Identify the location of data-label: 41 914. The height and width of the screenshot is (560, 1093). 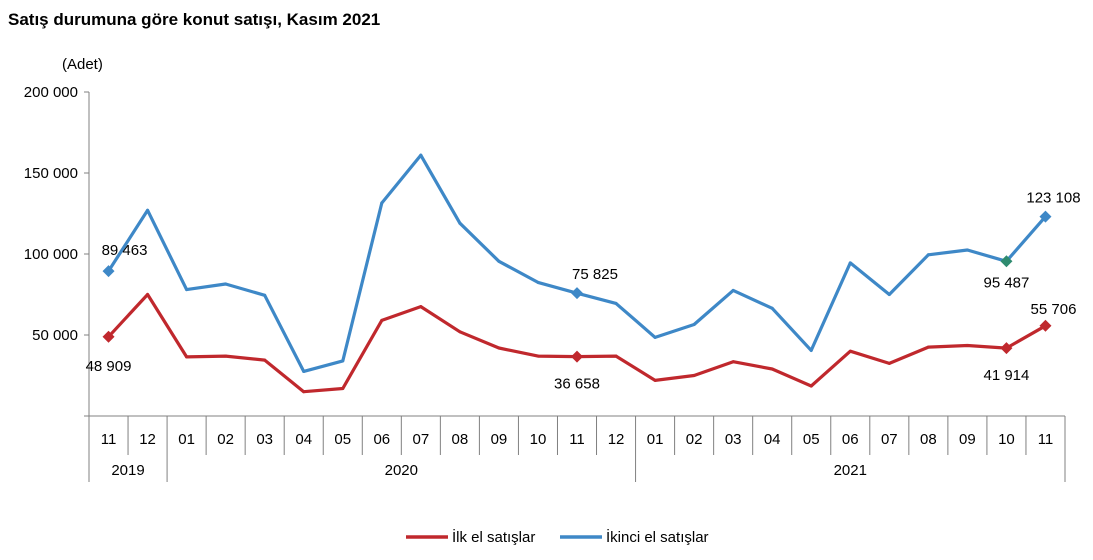
(1006, 375).